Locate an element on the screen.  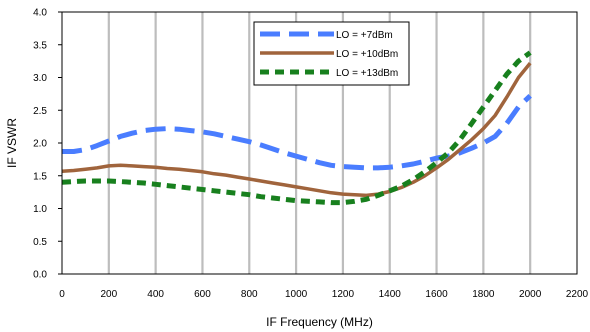
x-tick-label: 2000 is located at coordinates (530, 294).